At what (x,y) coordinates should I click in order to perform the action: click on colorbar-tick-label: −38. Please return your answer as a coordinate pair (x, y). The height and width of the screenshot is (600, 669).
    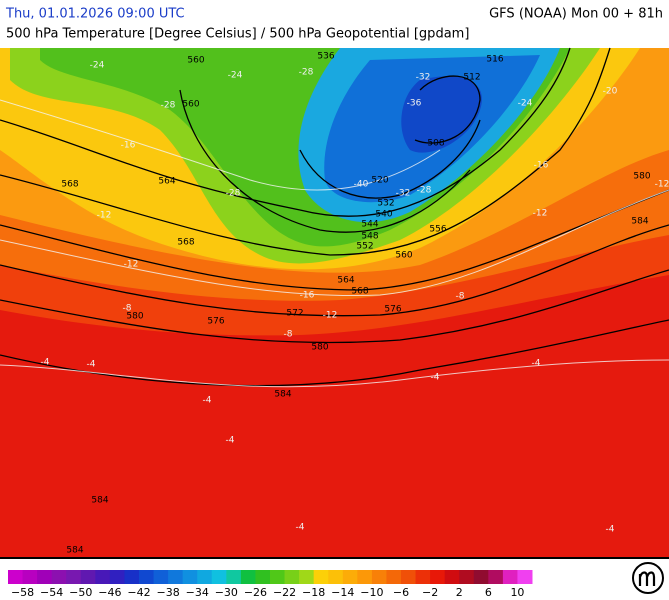
    Looking at the image, I should click on (168, 592).